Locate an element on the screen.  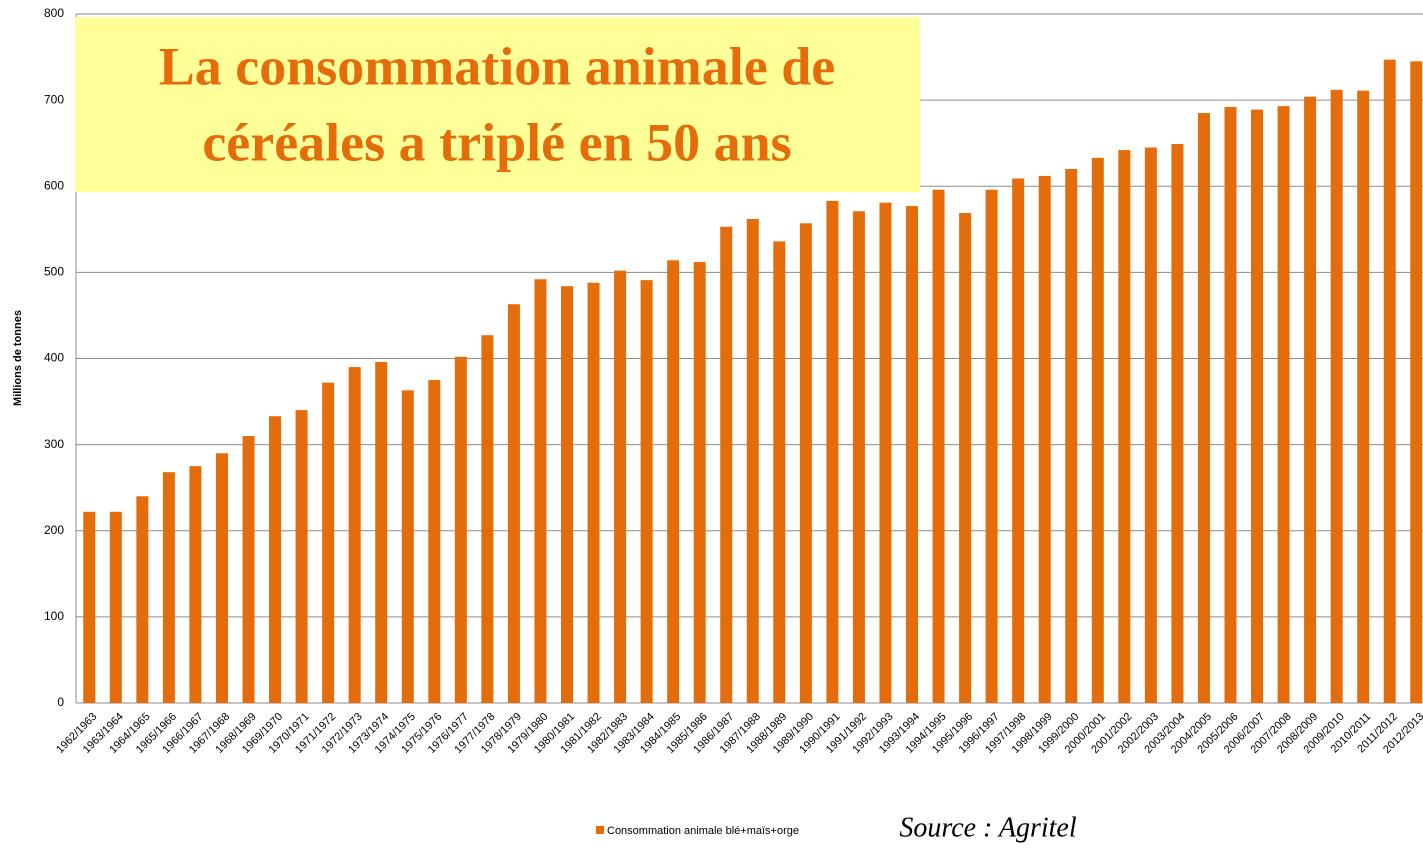
title-box is located at coordinates (497, 104).